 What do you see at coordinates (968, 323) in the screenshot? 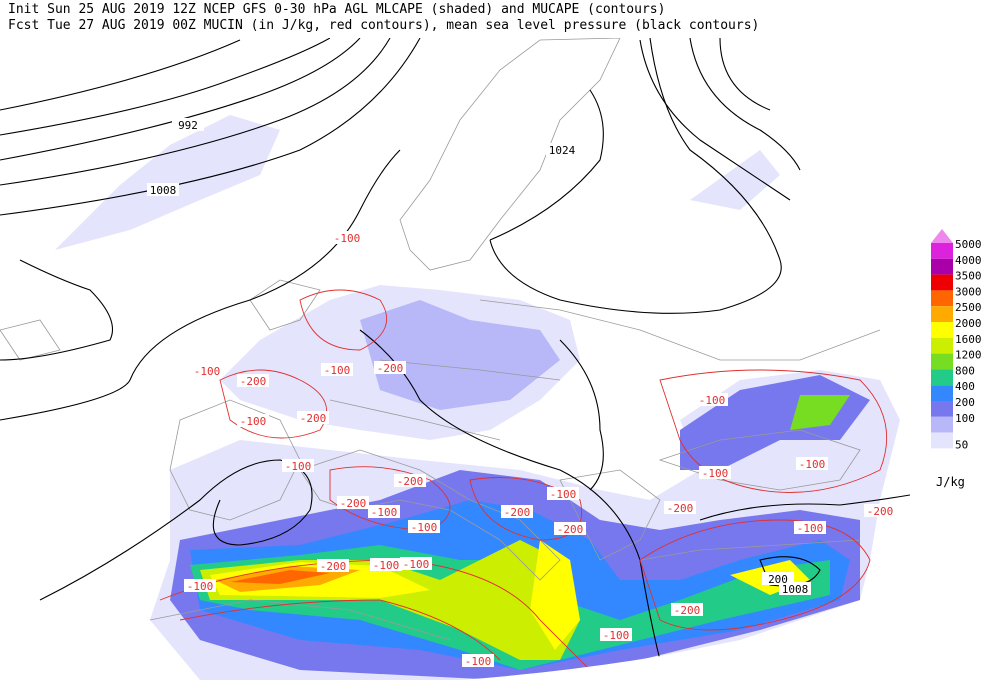
I see `legend-label: 2000` at bounding box center [968, 323].